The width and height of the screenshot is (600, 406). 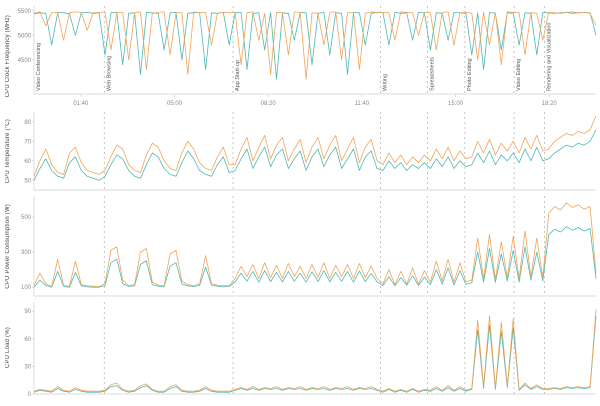 What do you see at coordinates (27, 312) in the screenshot?
I see `y-tick-label: 90` at bounding box center [27, 312].